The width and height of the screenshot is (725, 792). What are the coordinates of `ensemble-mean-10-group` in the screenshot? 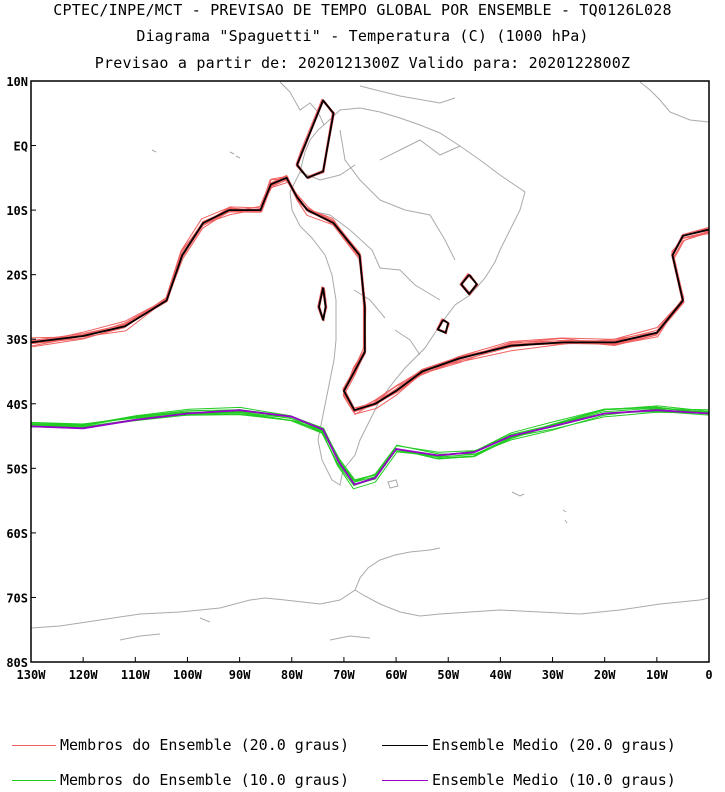 It's located at (370, 447).